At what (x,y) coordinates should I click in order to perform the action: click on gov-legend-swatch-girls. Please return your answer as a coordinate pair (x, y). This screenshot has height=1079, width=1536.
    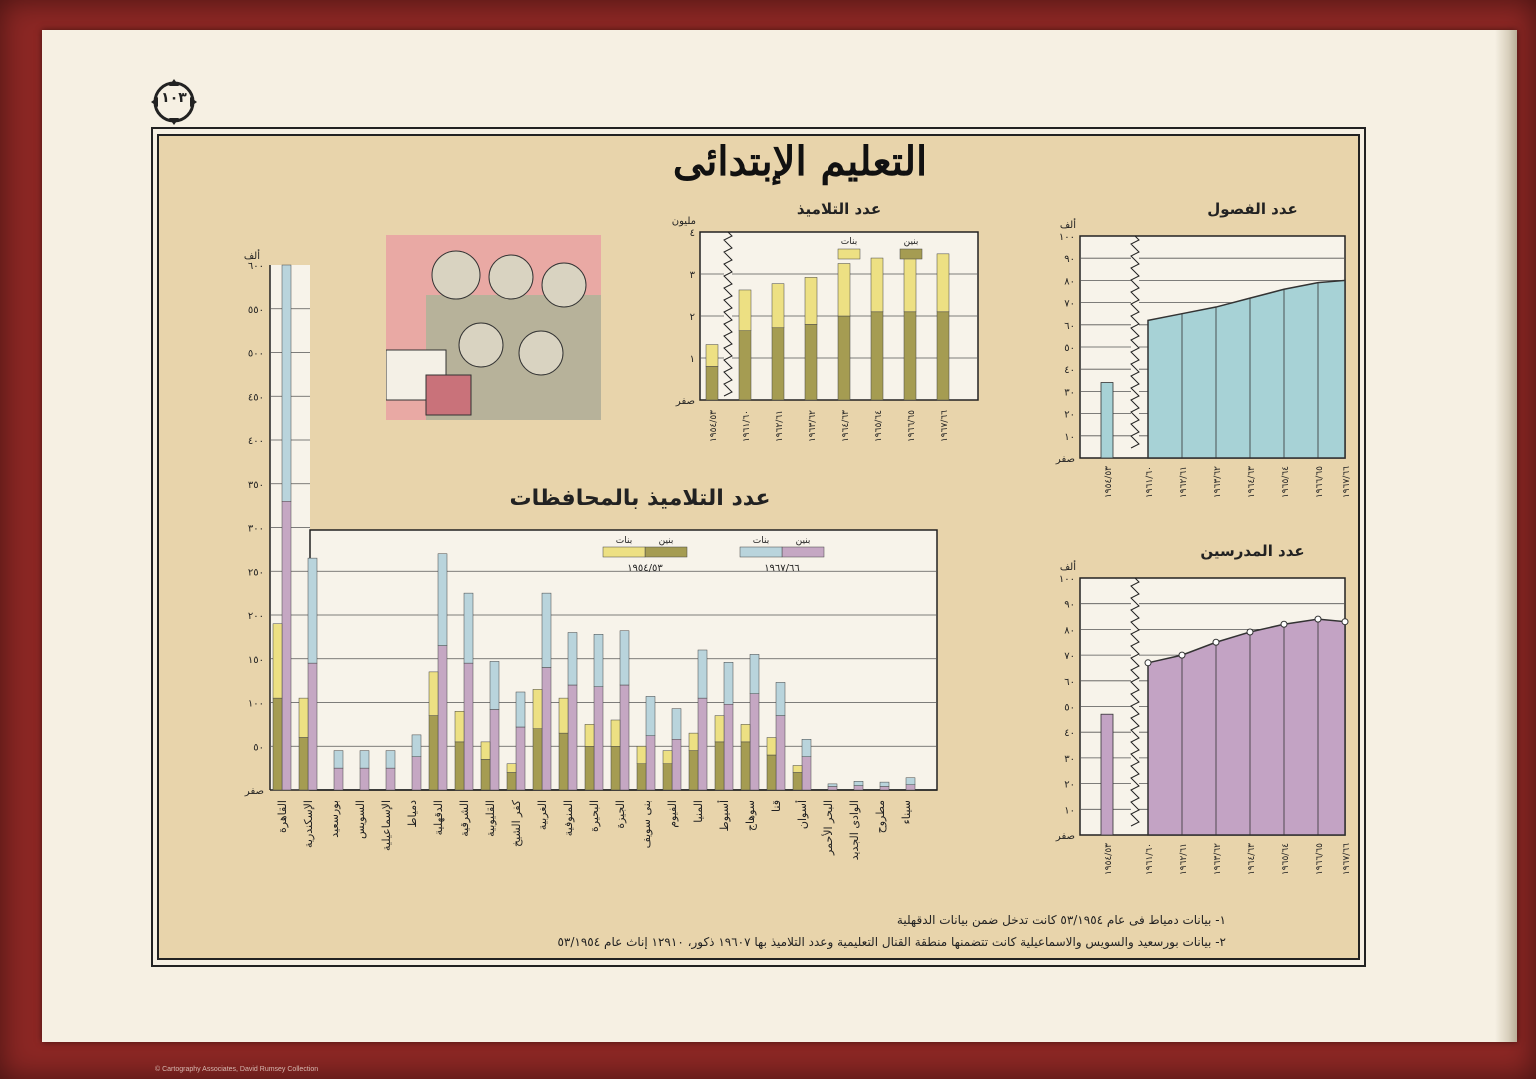
    Looking at the image, I should click on (761, 552).